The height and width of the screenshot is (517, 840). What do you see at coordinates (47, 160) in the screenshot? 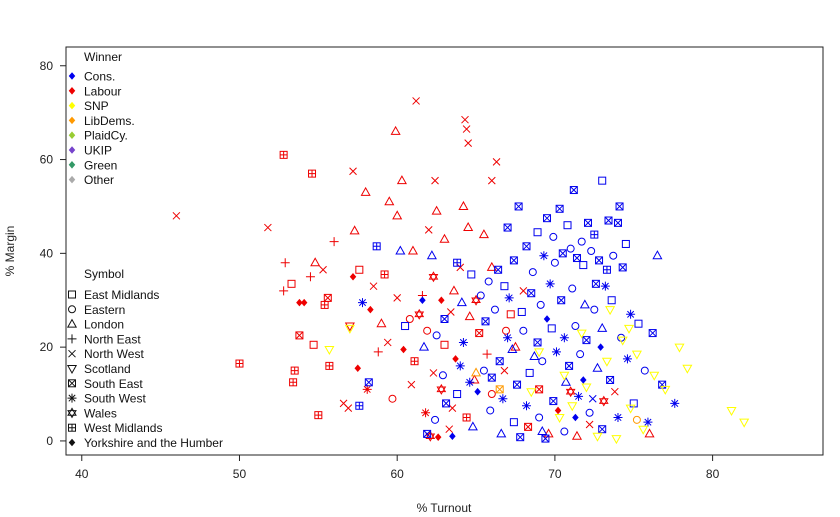
I see `y-tick-label: 60` at bounding box center [47, 160].